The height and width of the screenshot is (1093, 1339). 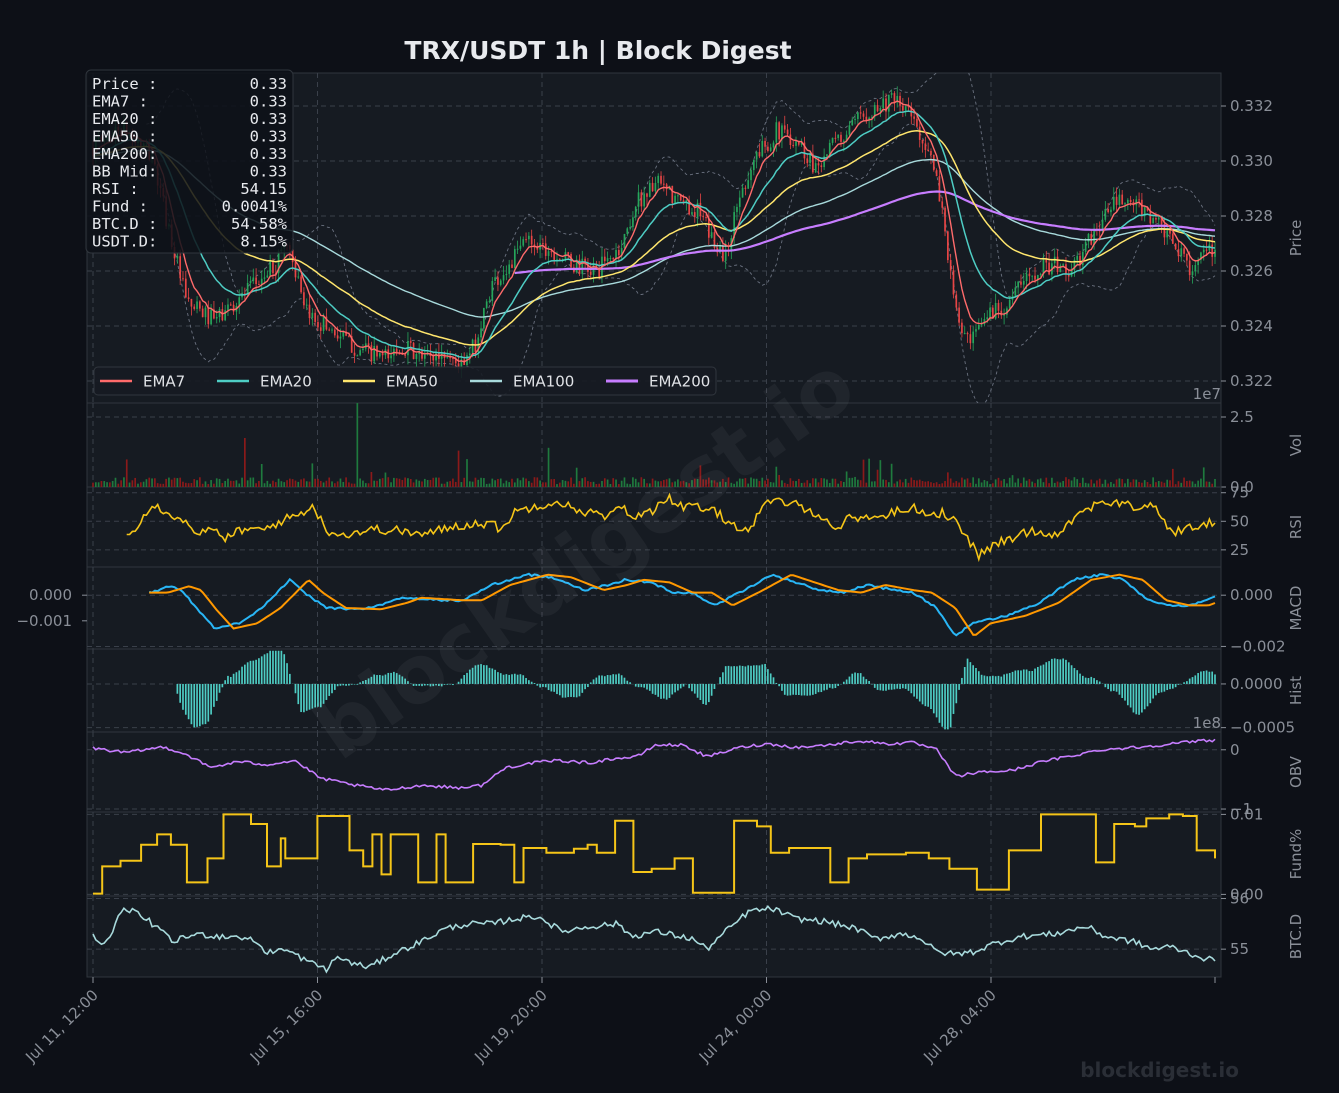 What do you see at coordinates (124, 224) in the screenshot?
I see `info-label: BTC.D :` at bounding box center [124, 224].